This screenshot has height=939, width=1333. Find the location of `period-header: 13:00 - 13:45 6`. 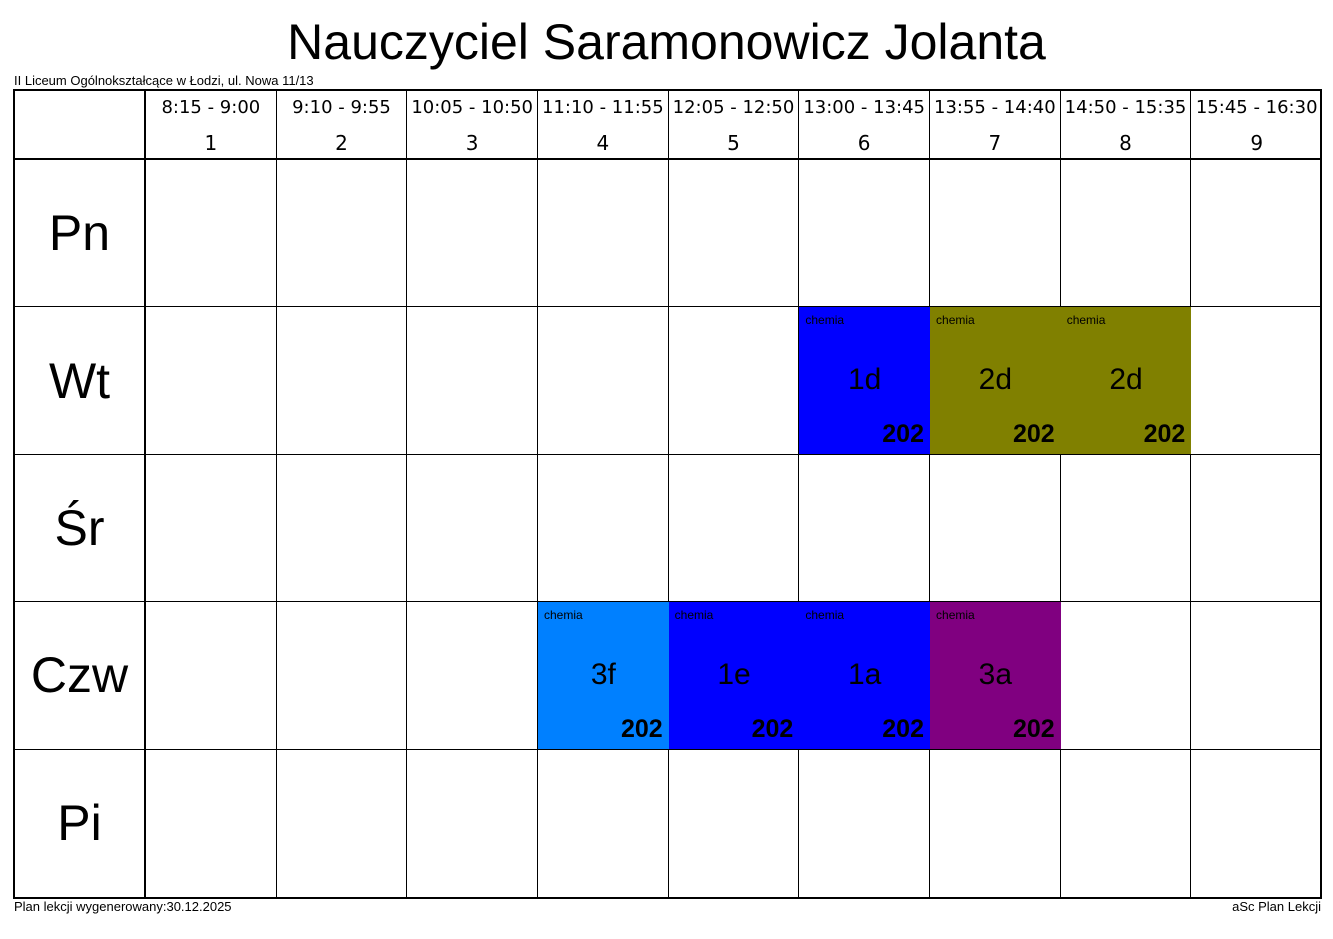

period-header: 13:00 - 13:45 6 is located at coordinates (864, 125).